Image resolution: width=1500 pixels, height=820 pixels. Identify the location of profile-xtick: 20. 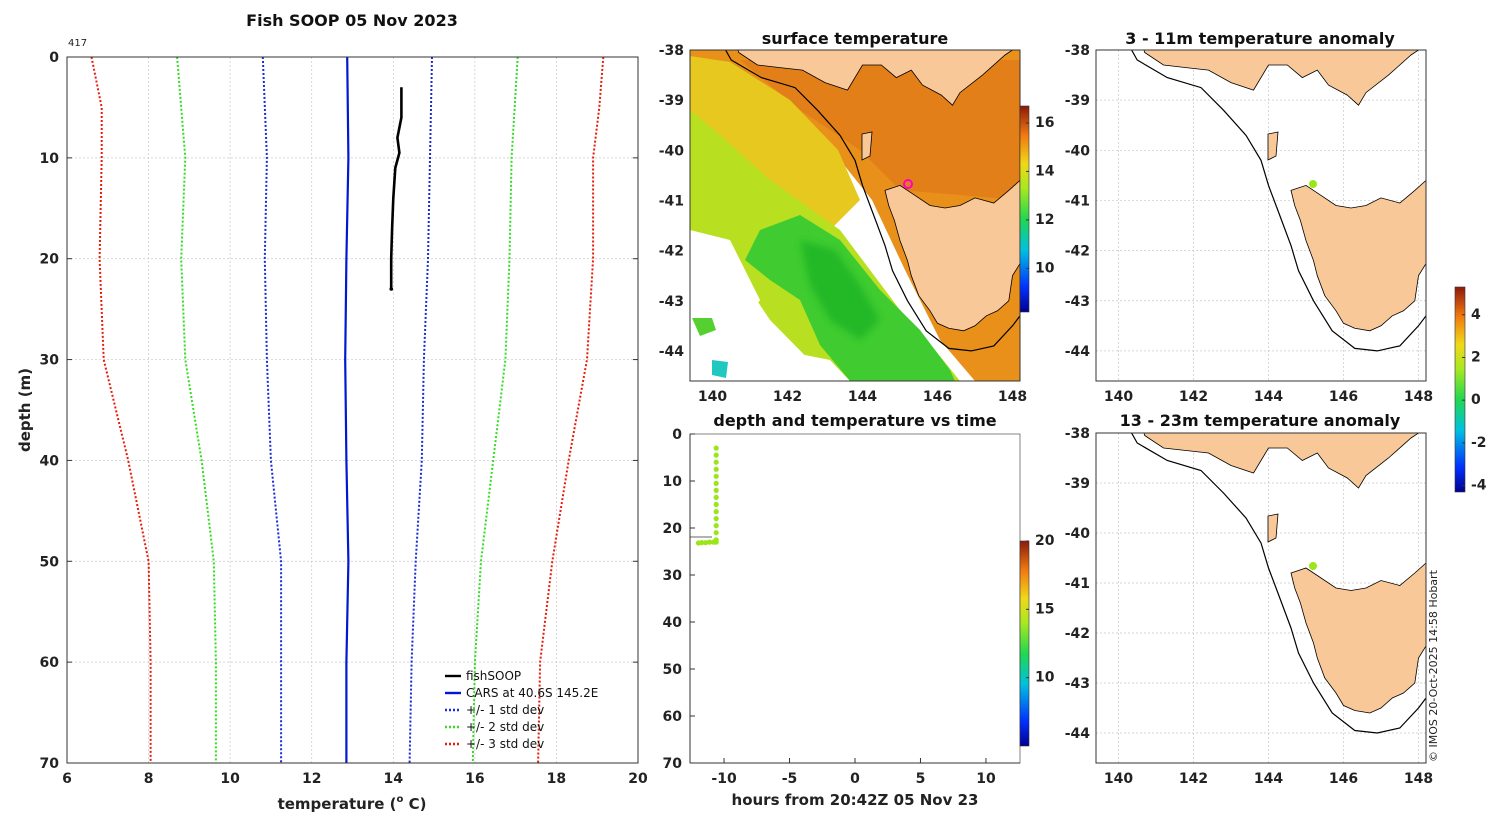
(638, 779).